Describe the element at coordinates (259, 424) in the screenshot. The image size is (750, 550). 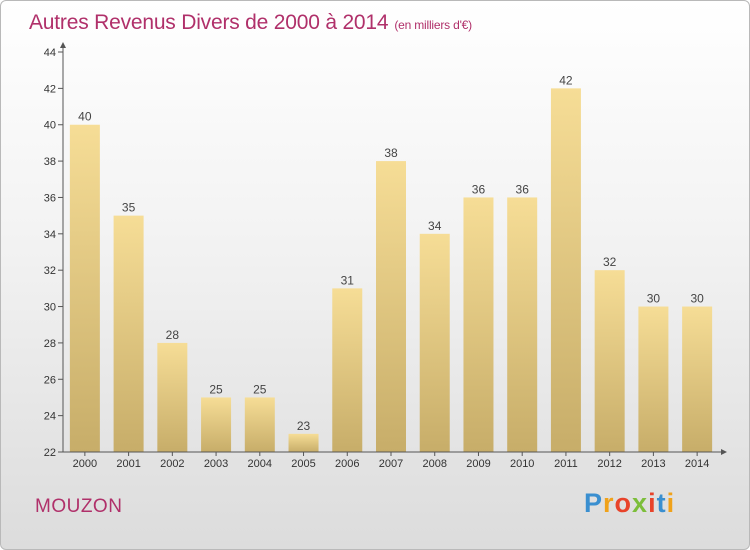
I see `bar-2004` at that location.